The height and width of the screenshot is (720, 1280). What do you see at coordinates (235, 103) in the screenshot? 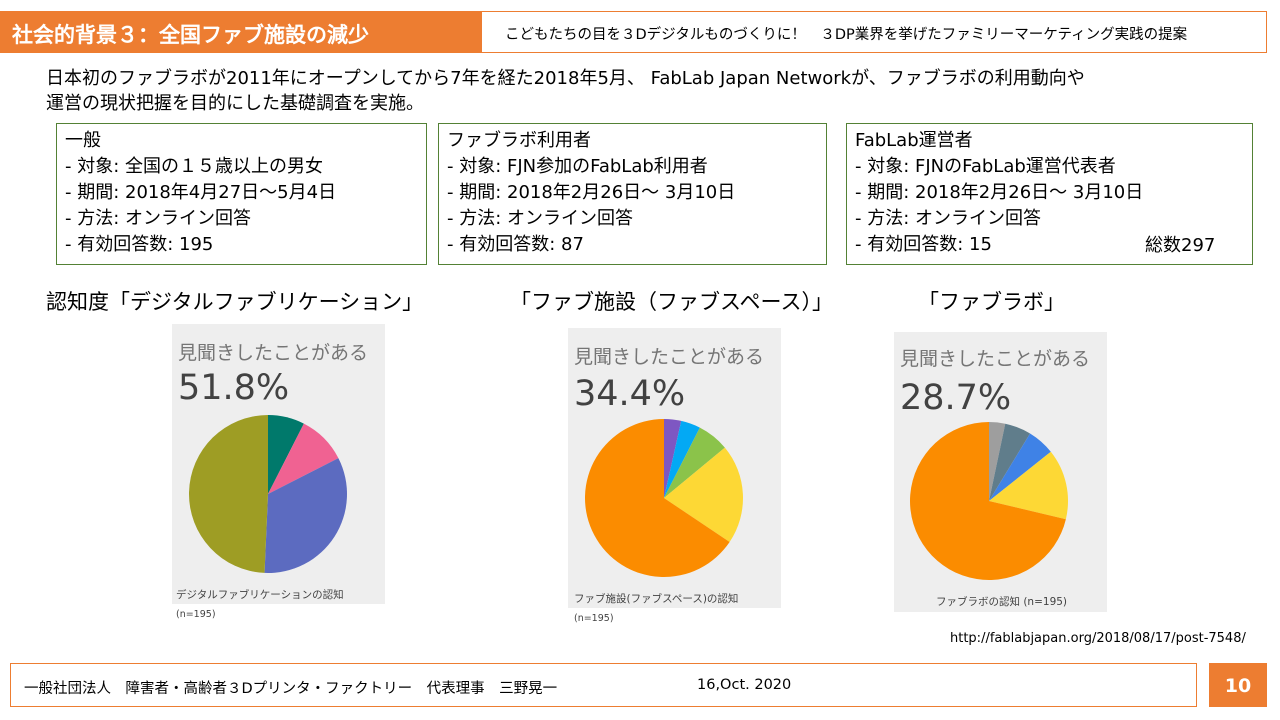
I see `intro-line-2: 運営の現状把握を目的にした基礎調査を実施。` at bounding box center [235, 103].